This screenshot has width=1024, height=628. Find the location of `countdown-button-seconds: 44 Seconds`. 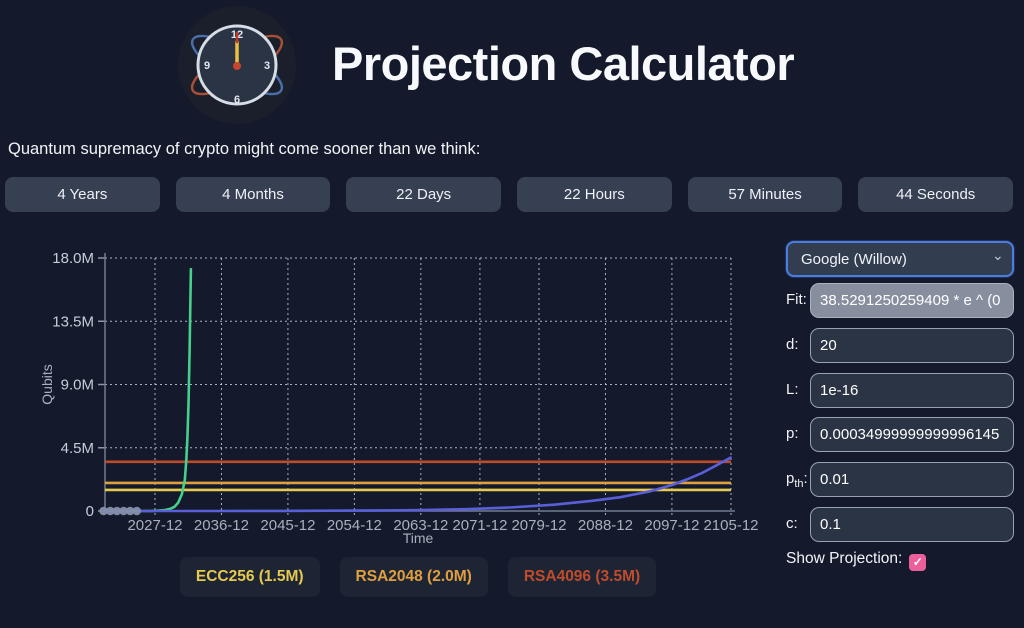

countdown-button-seconds: 44 Seconds is located at coordinates (936, 194).